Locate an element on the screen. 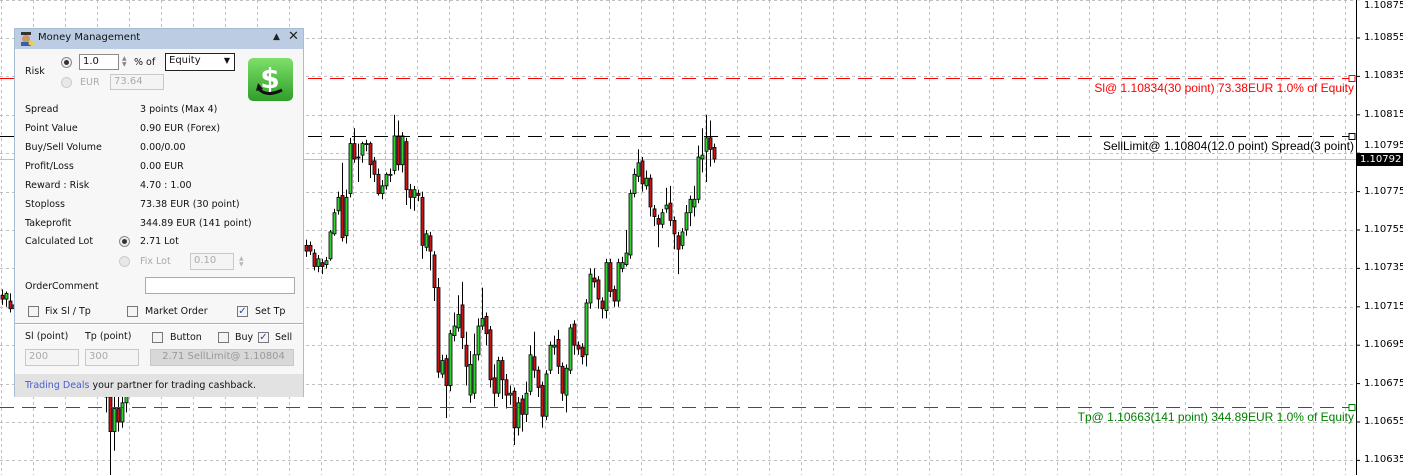  sl-point-label: Sl (point) is located at coordinates (47, 336).